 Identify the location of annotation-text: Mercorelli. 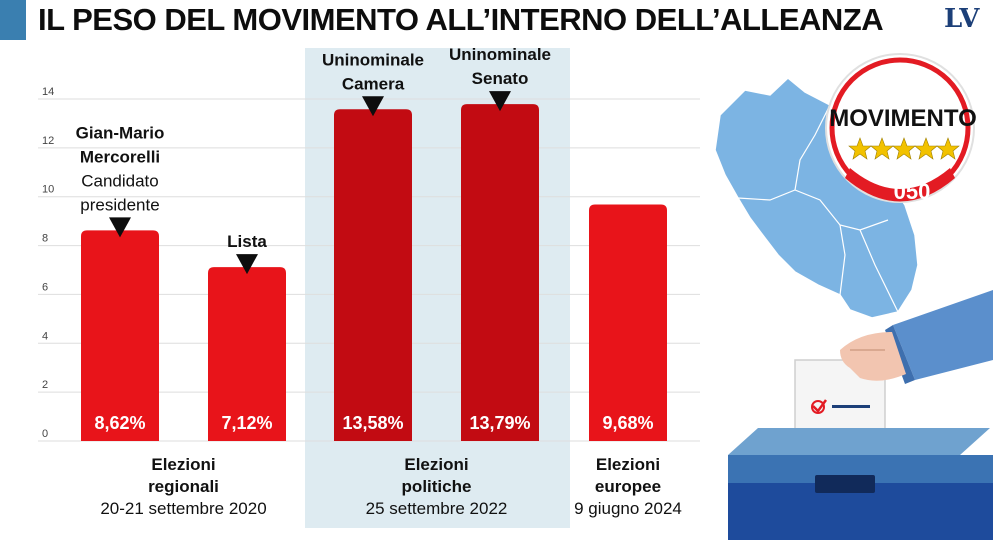
(120, 156).